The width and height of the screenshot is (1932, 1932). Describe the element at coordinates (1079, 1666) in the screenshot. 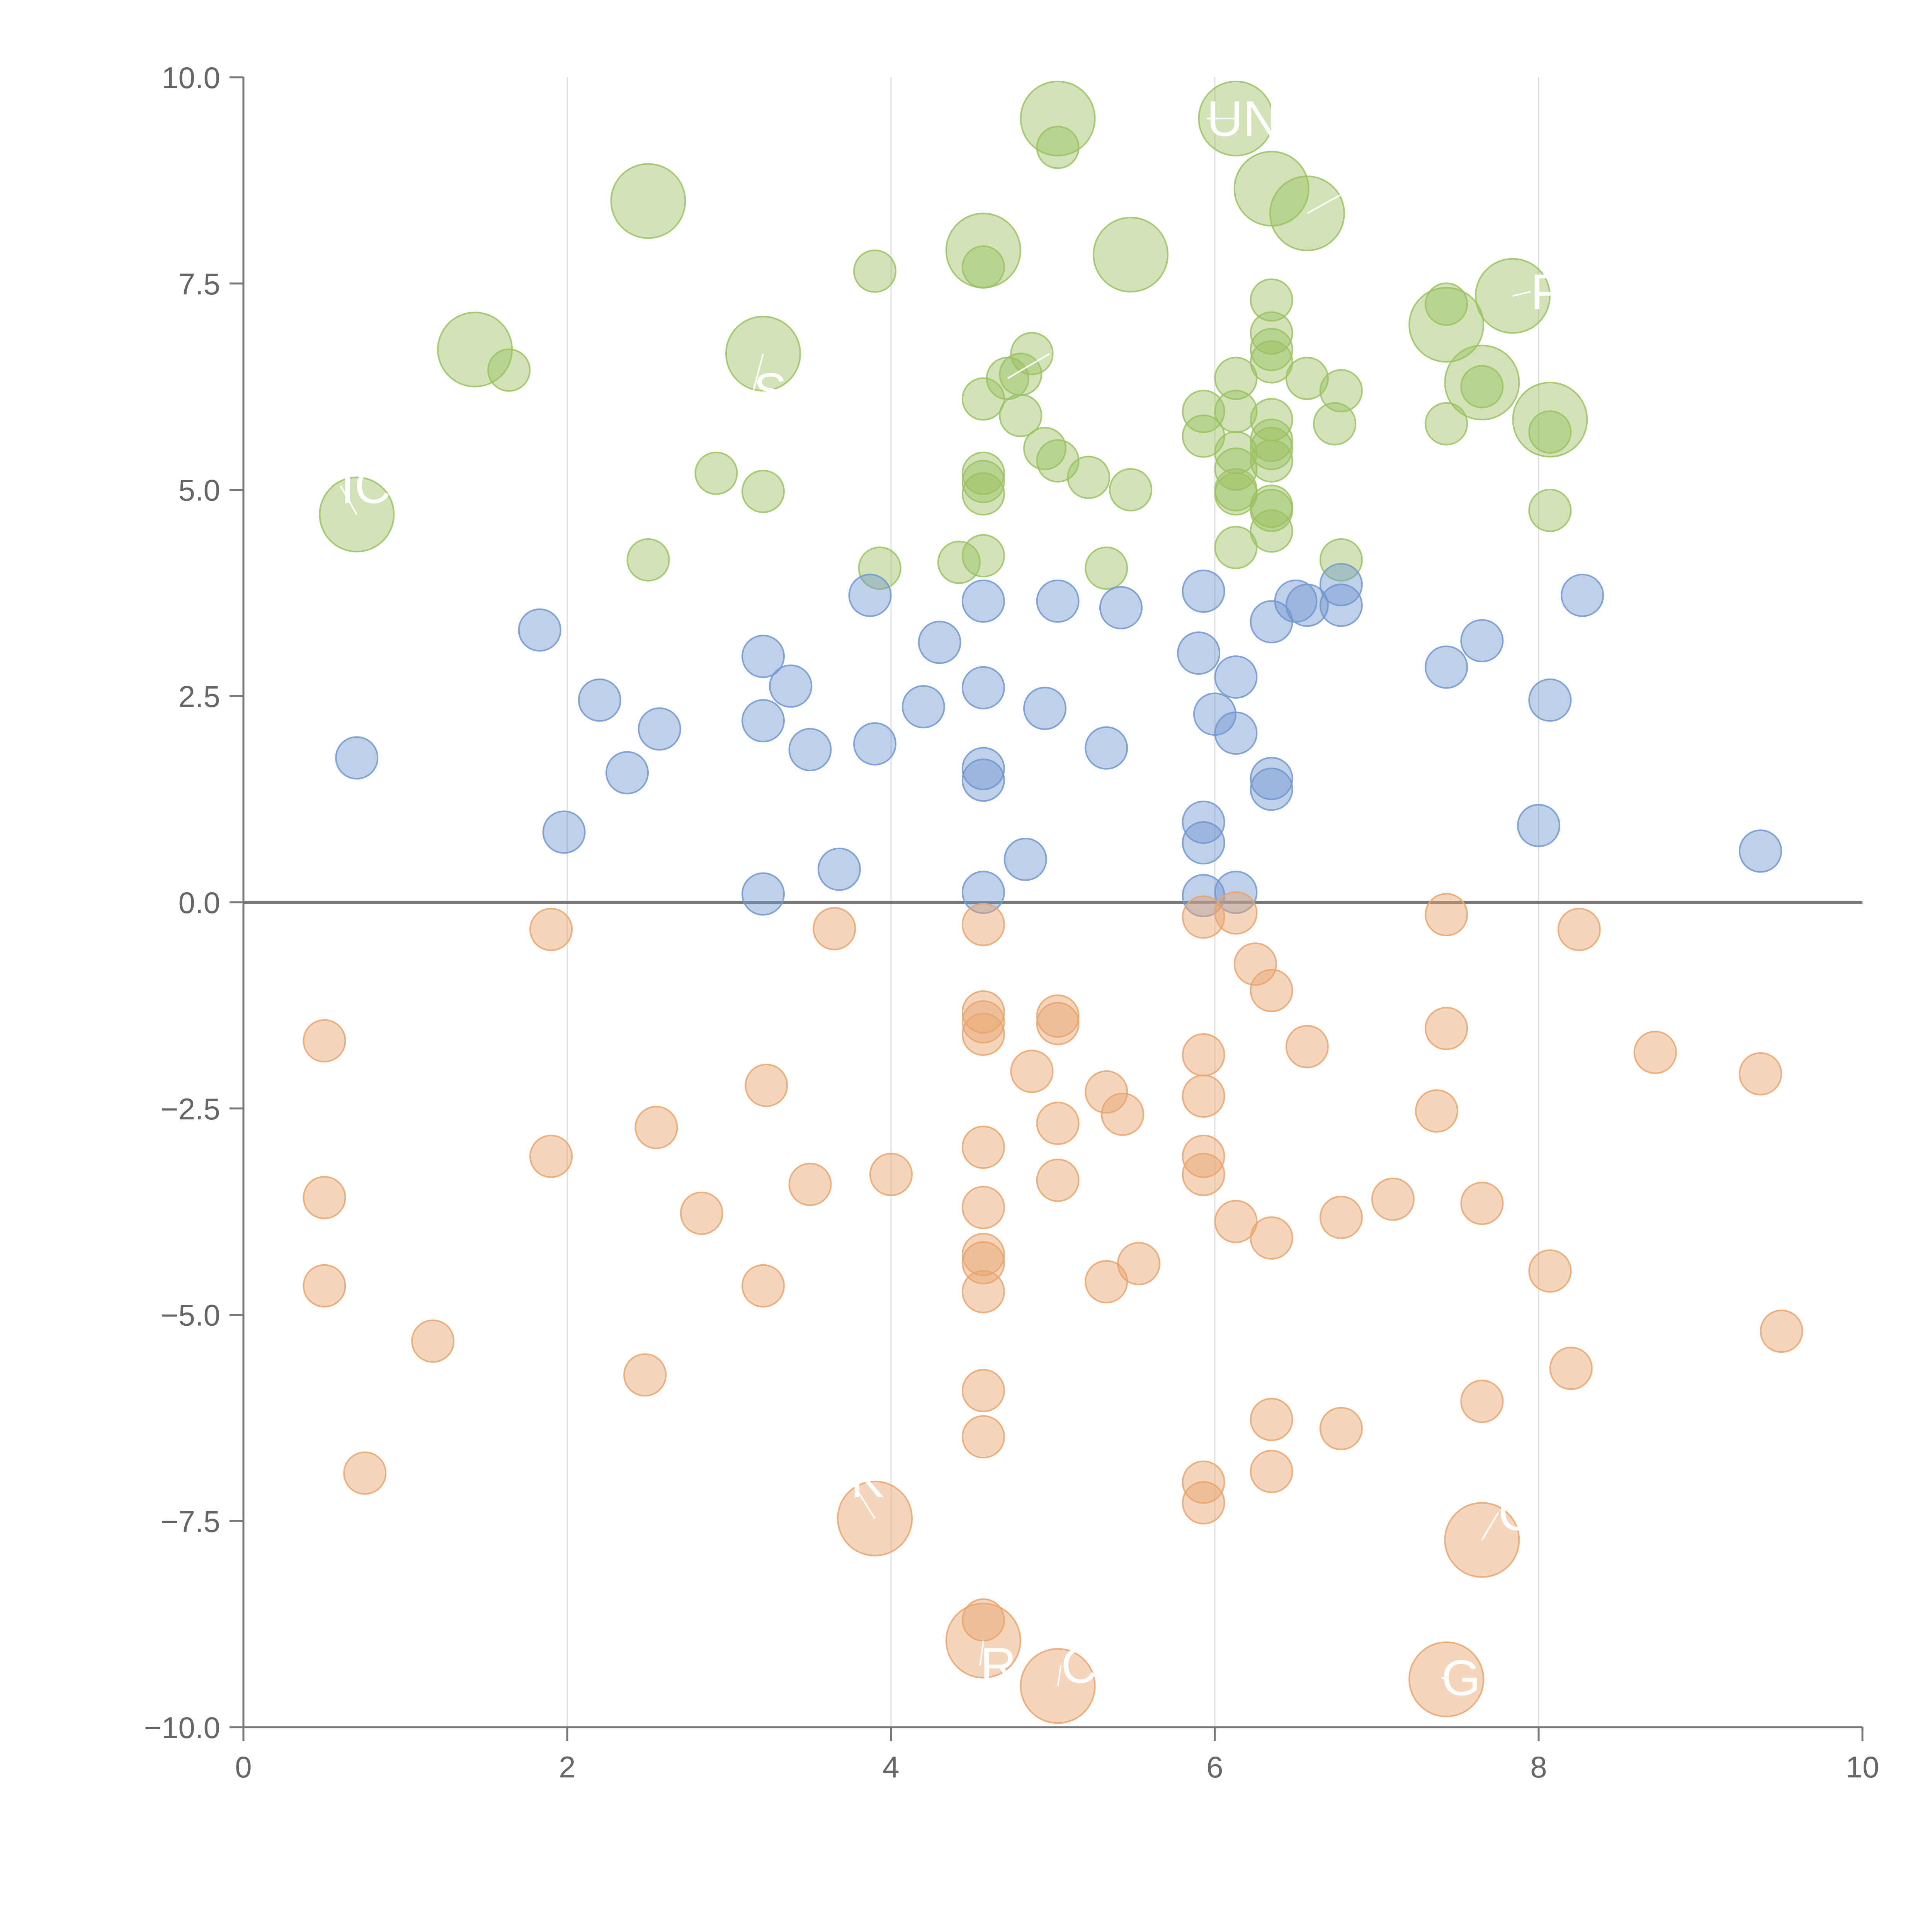

I see `annotation-label: C` at that location.